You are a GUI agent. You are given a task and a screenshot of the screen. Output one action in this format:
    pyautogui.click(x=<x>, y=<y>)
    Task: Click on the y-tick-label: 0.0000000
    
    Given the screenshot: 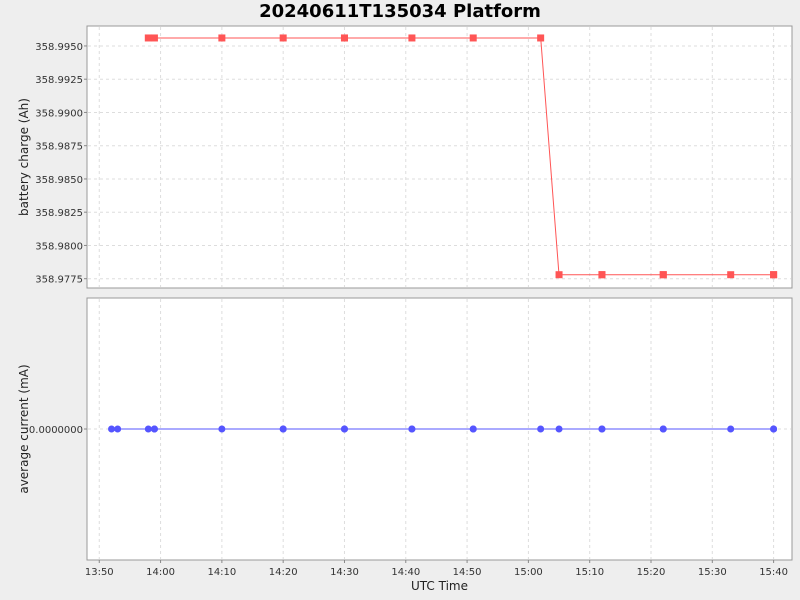 What is the action you would take?
    pyautogui.click(x=56, y=430)
    